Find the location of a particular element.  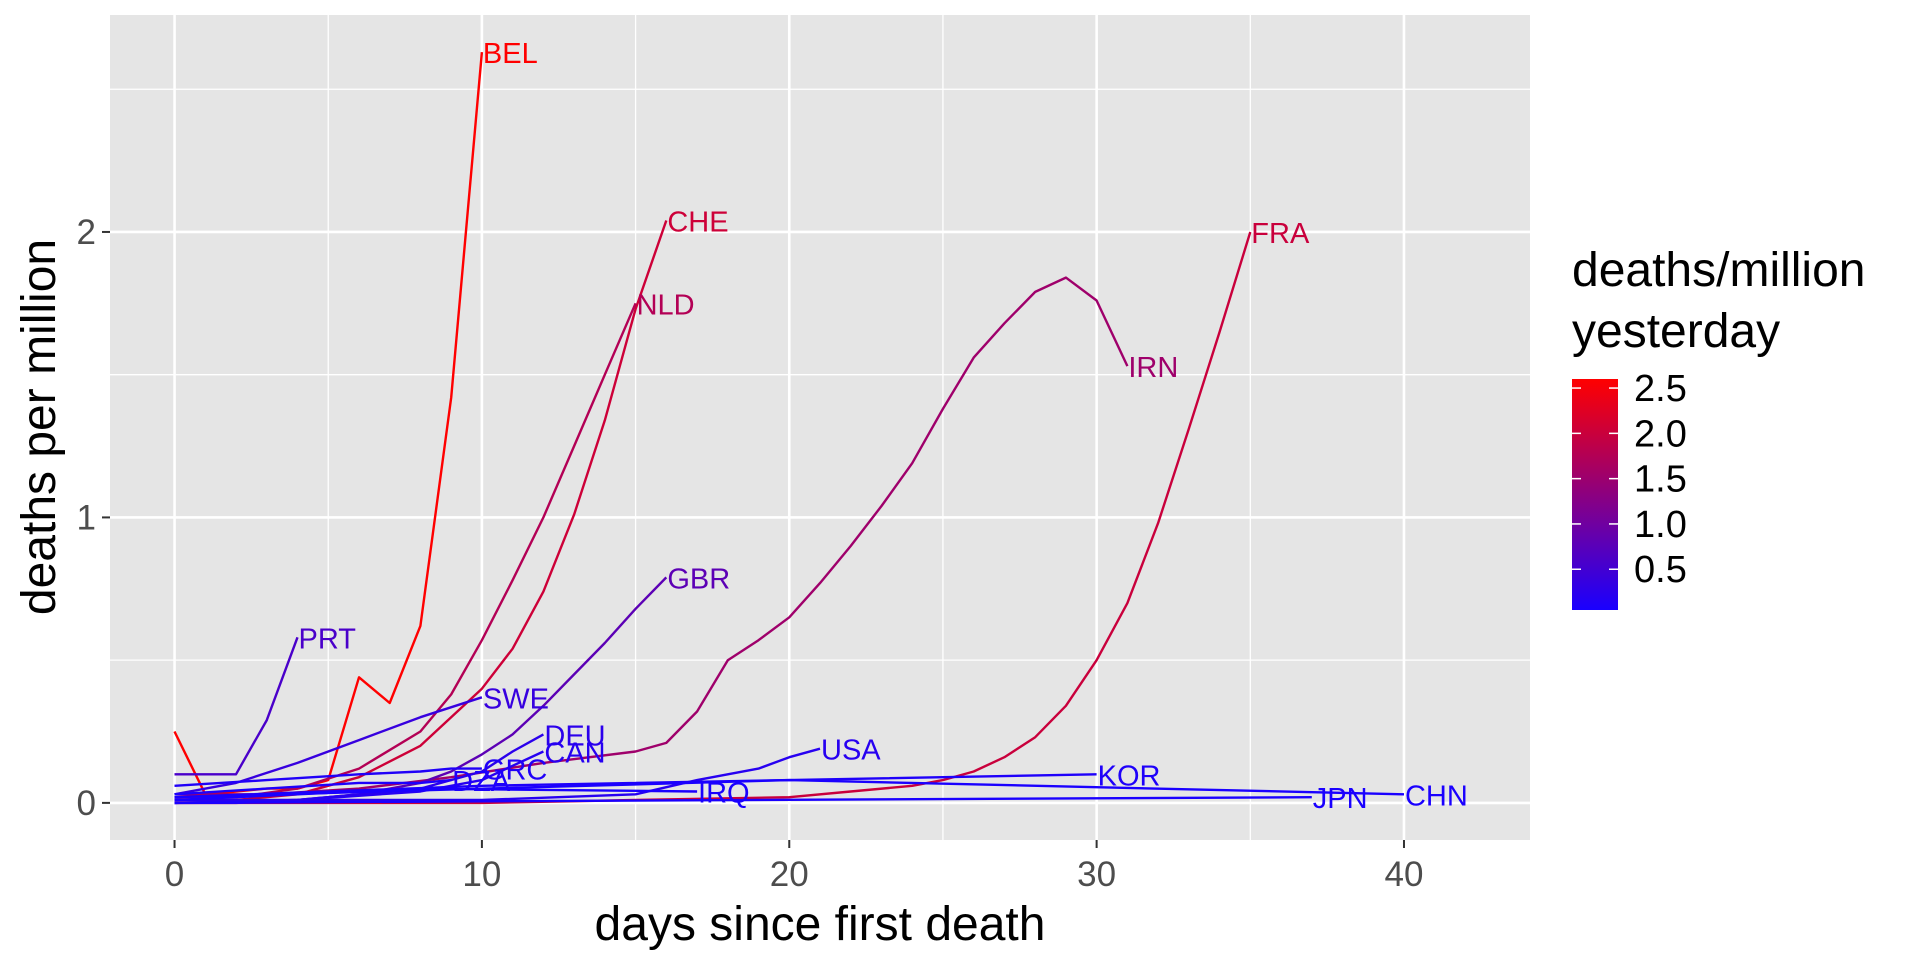

series-line-grc is located at coordinates (328, 777).